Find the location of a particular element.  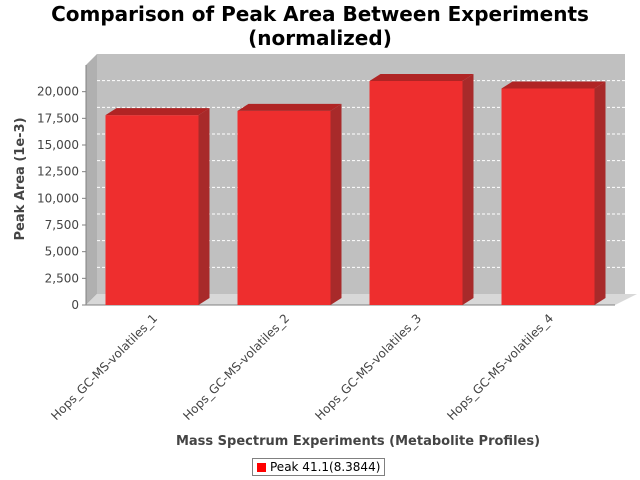

legend-label: Peak 41.1(8.3844) is located at coordinates (325, 467).